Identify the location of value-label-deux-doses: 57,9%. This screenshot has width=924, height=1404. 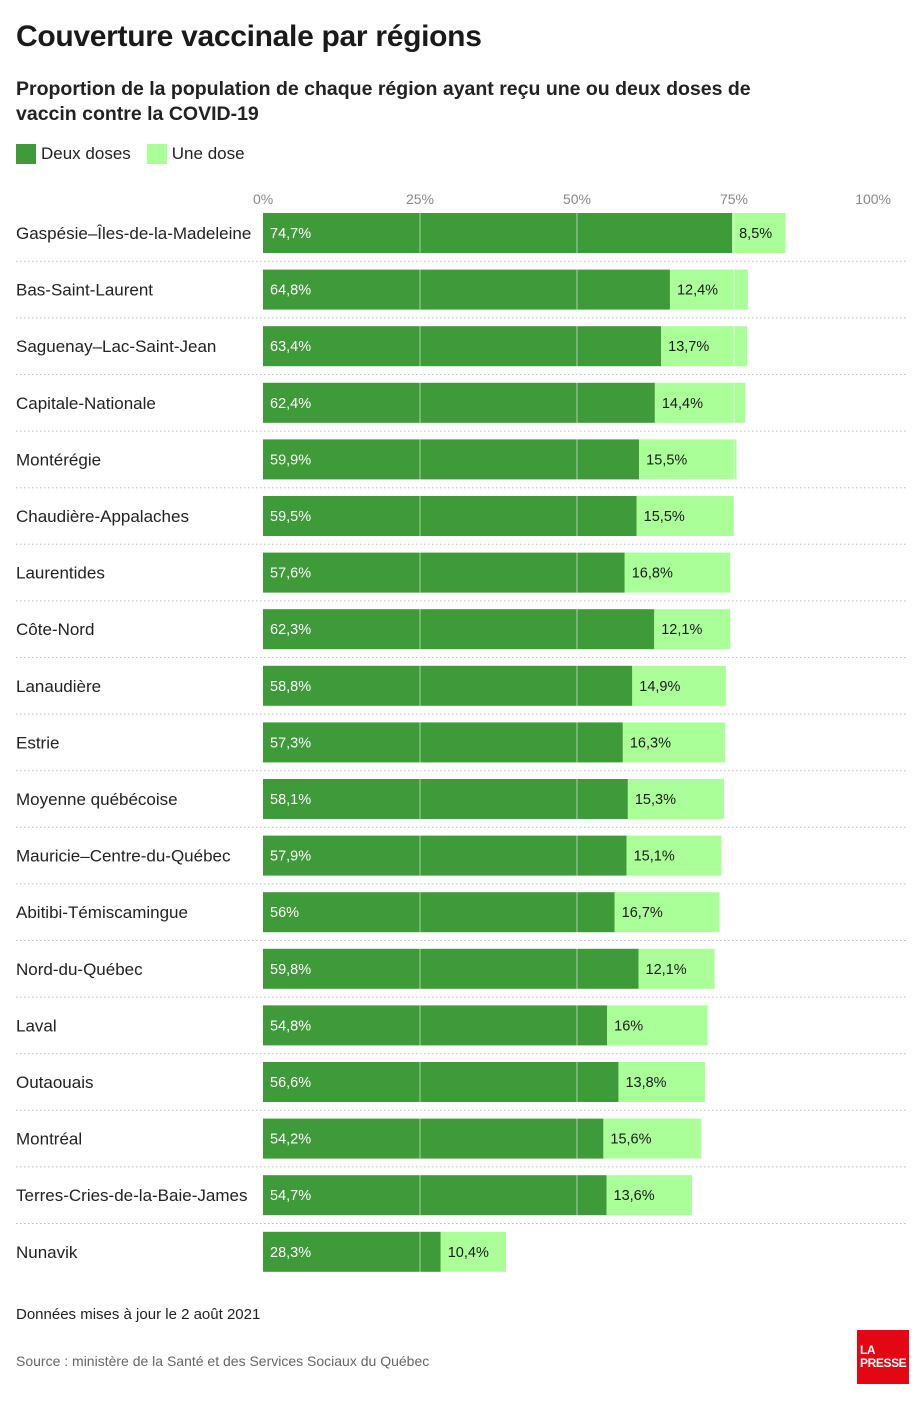
(290, 857).